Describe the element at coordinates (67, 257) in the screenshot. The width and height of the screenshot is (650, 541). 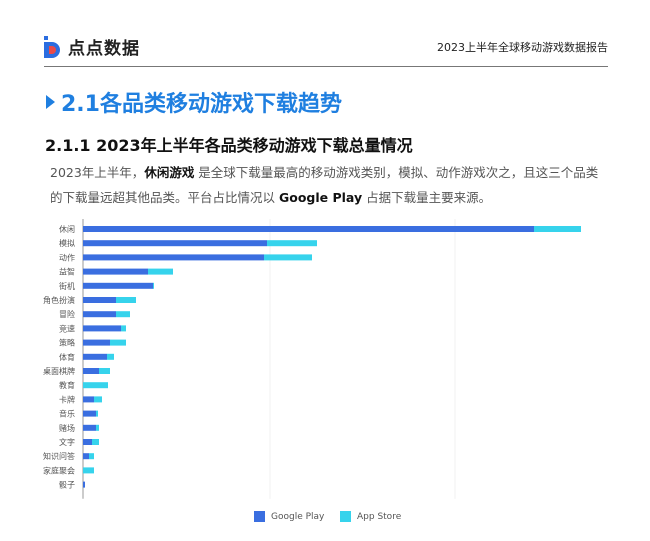
I see `category-label: 动作` at that location.